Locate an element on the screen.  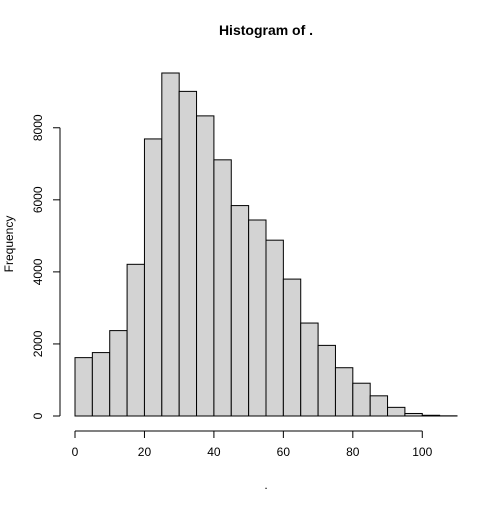
x-axis-label: . is located at coordinates (265, 485).